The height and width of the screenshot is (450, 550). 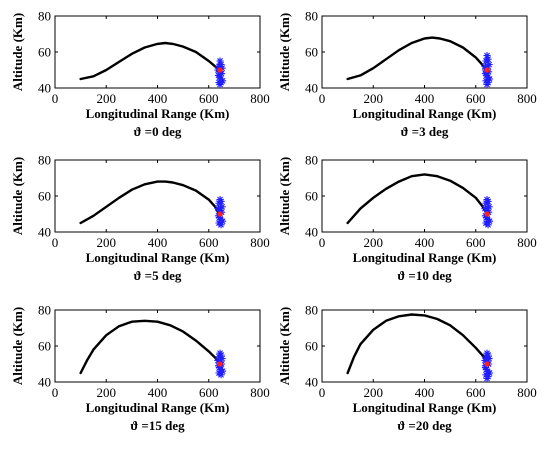 What do you see at coordinates (424, 275) in the screenshot?
I see `panel-caption: ϑ =10 deg` at bounding box center [424, 275].